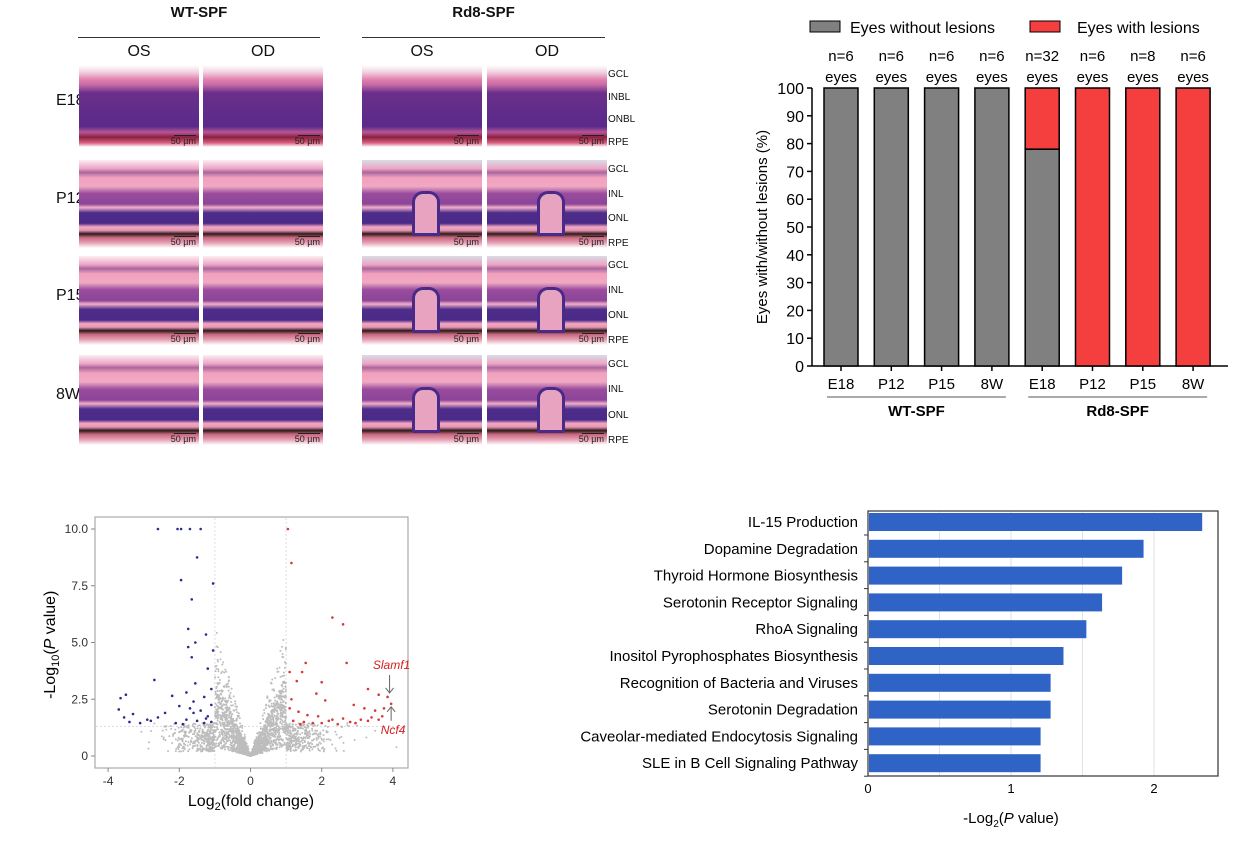  Describe the element at coordinates (426, 409) in the screenshot. I see `retinal-fold` at that location.